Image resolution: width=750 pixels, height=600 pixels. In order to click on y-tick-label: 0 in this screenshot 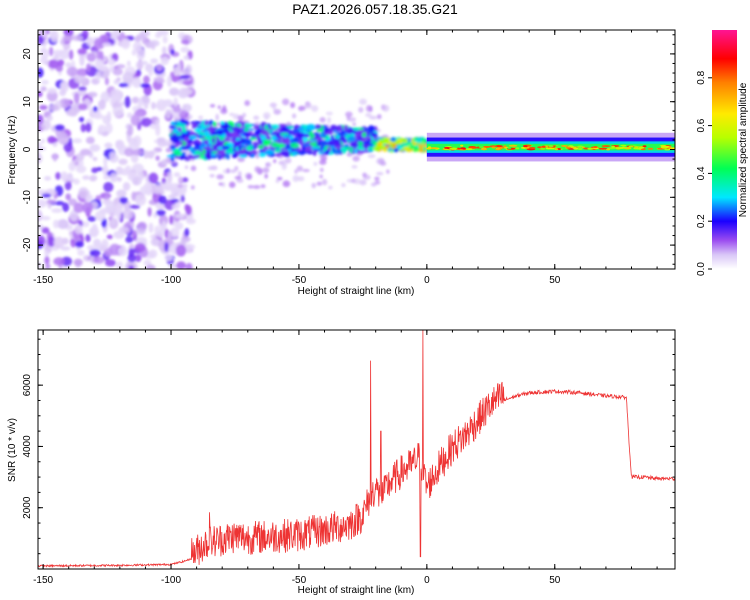, I will do `click(27, 149)`.